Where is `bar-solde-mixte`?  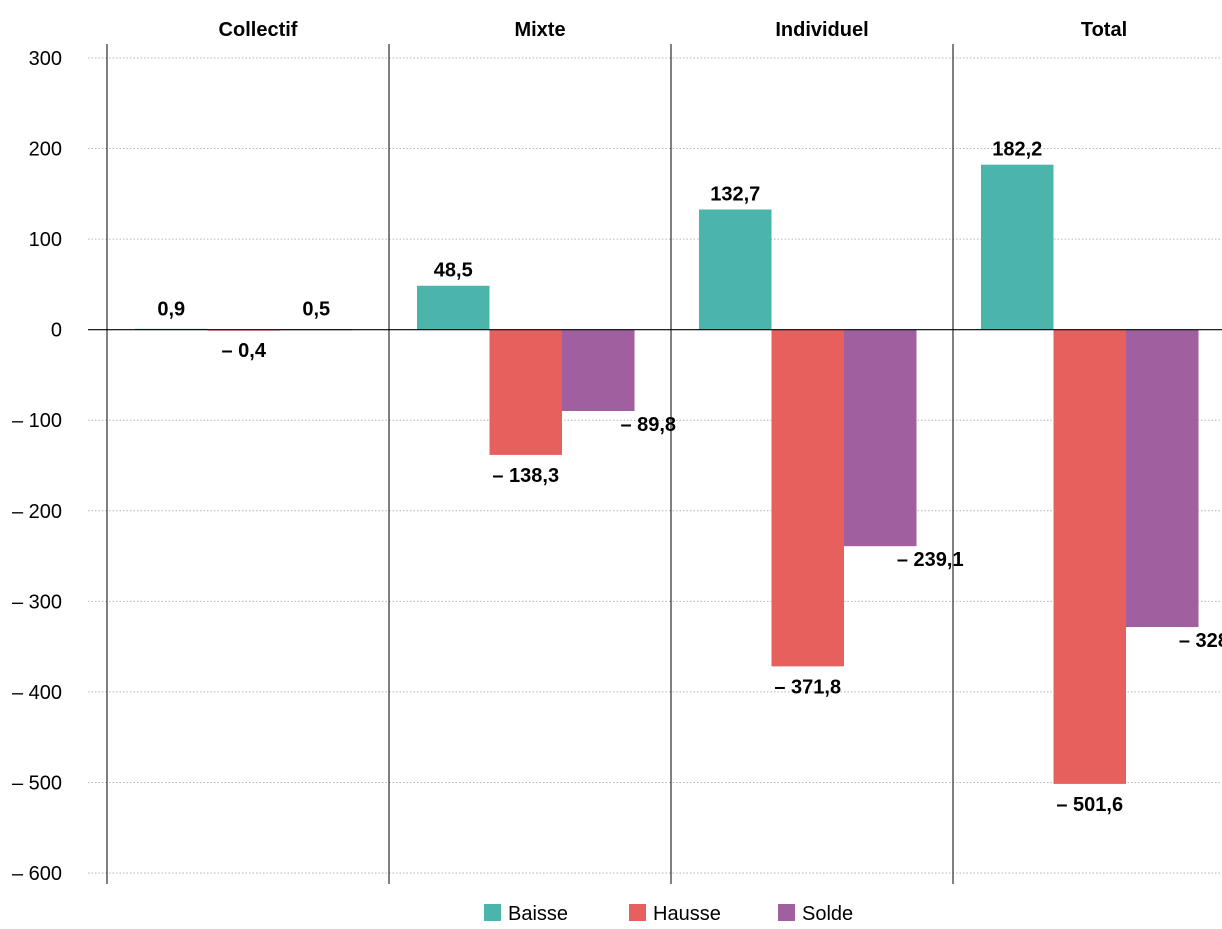
bar-solde-mixte is located at coordinates (598, 370).